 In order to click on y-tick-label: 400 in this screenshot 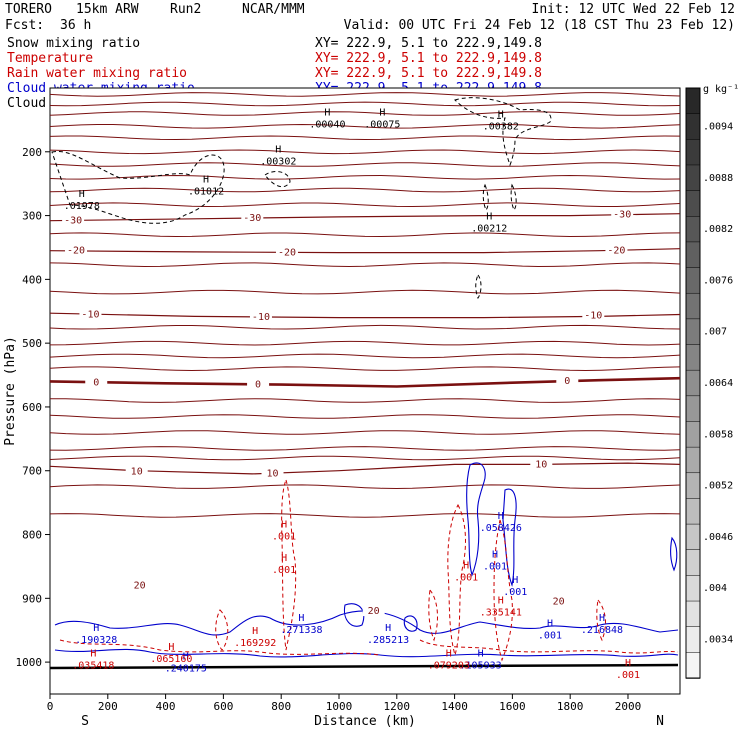, I will do `click(32, 279)`.